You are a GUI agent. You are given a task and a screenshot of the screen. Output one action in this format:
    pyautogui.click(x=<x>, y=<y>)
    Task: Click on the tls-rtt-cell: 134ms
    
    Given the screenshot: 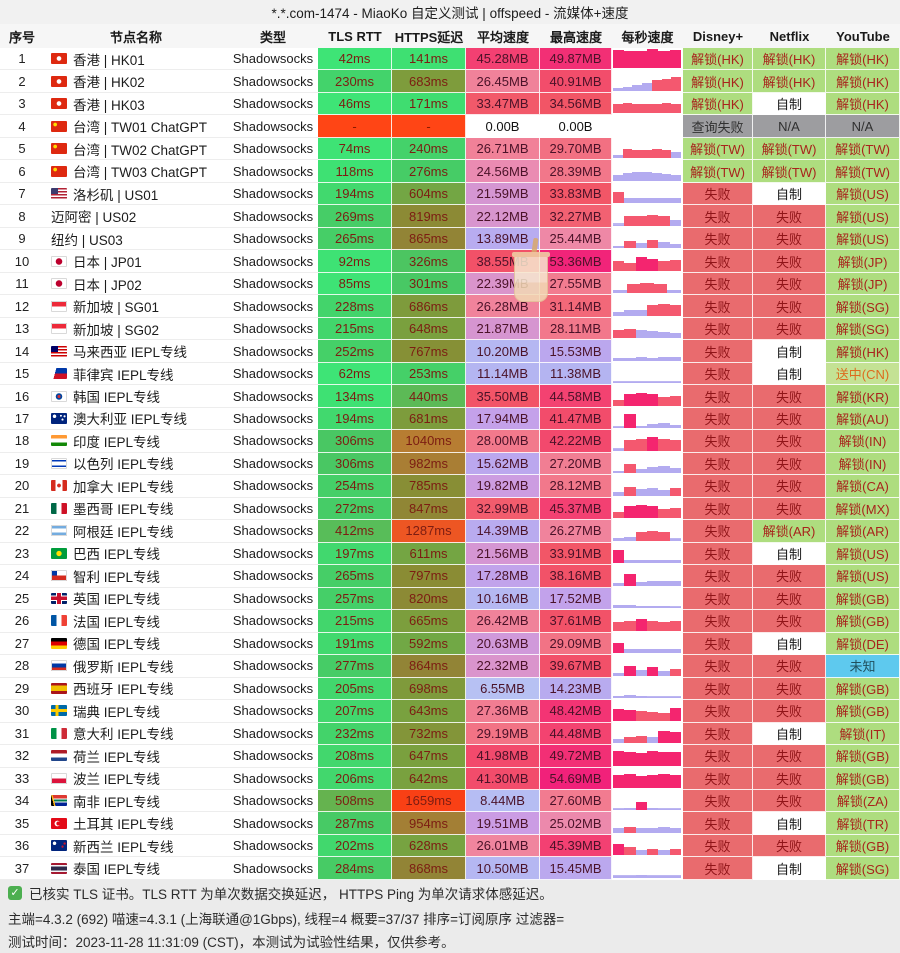 What is the action you would take?
    pyautogui.click(x=355, y=396)
    